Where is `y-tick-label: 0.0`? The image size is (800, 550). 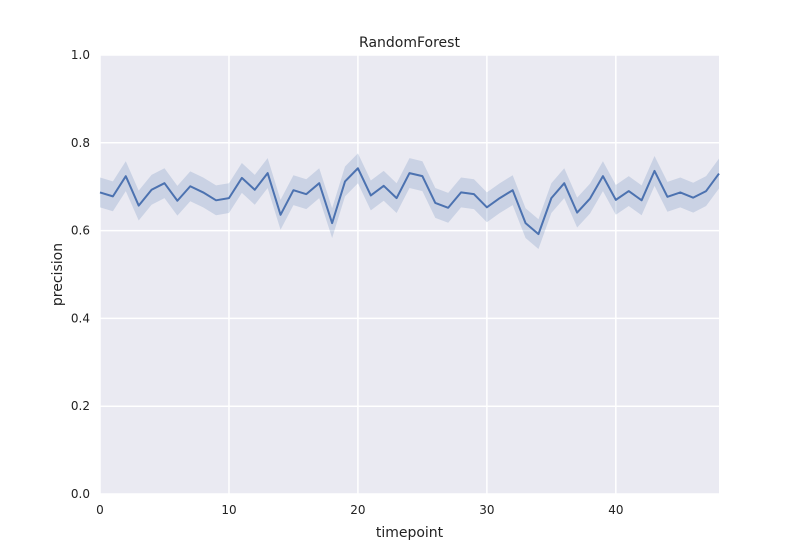
y-tick-label: 0.0 is located at coordinates (80, 494).